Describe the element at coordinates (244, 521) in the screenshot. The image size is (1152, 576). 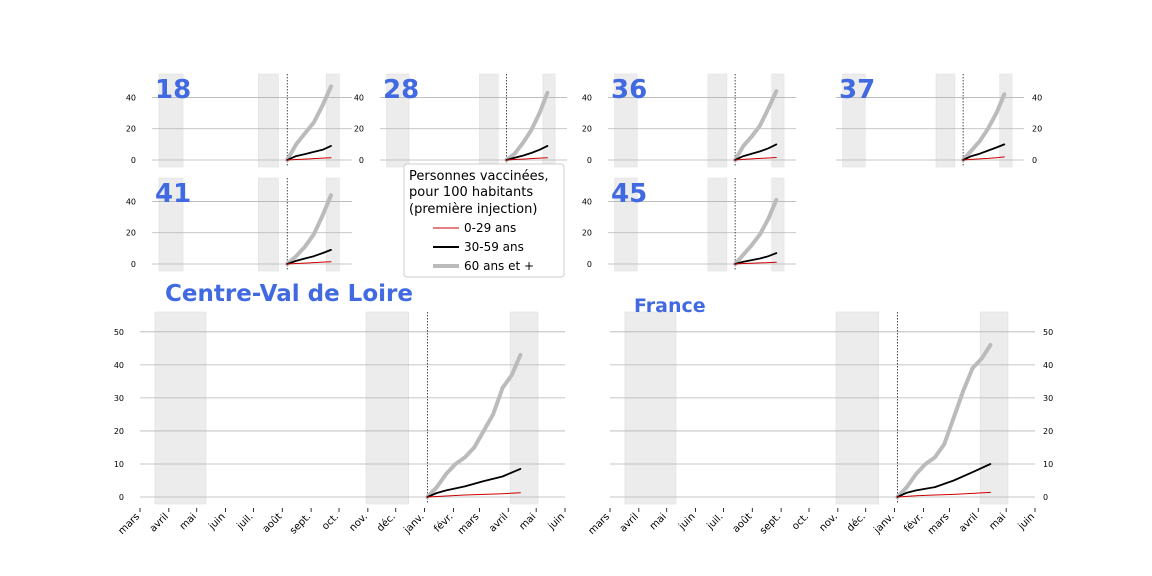
I see `x-tick-label: juil.` at that location.